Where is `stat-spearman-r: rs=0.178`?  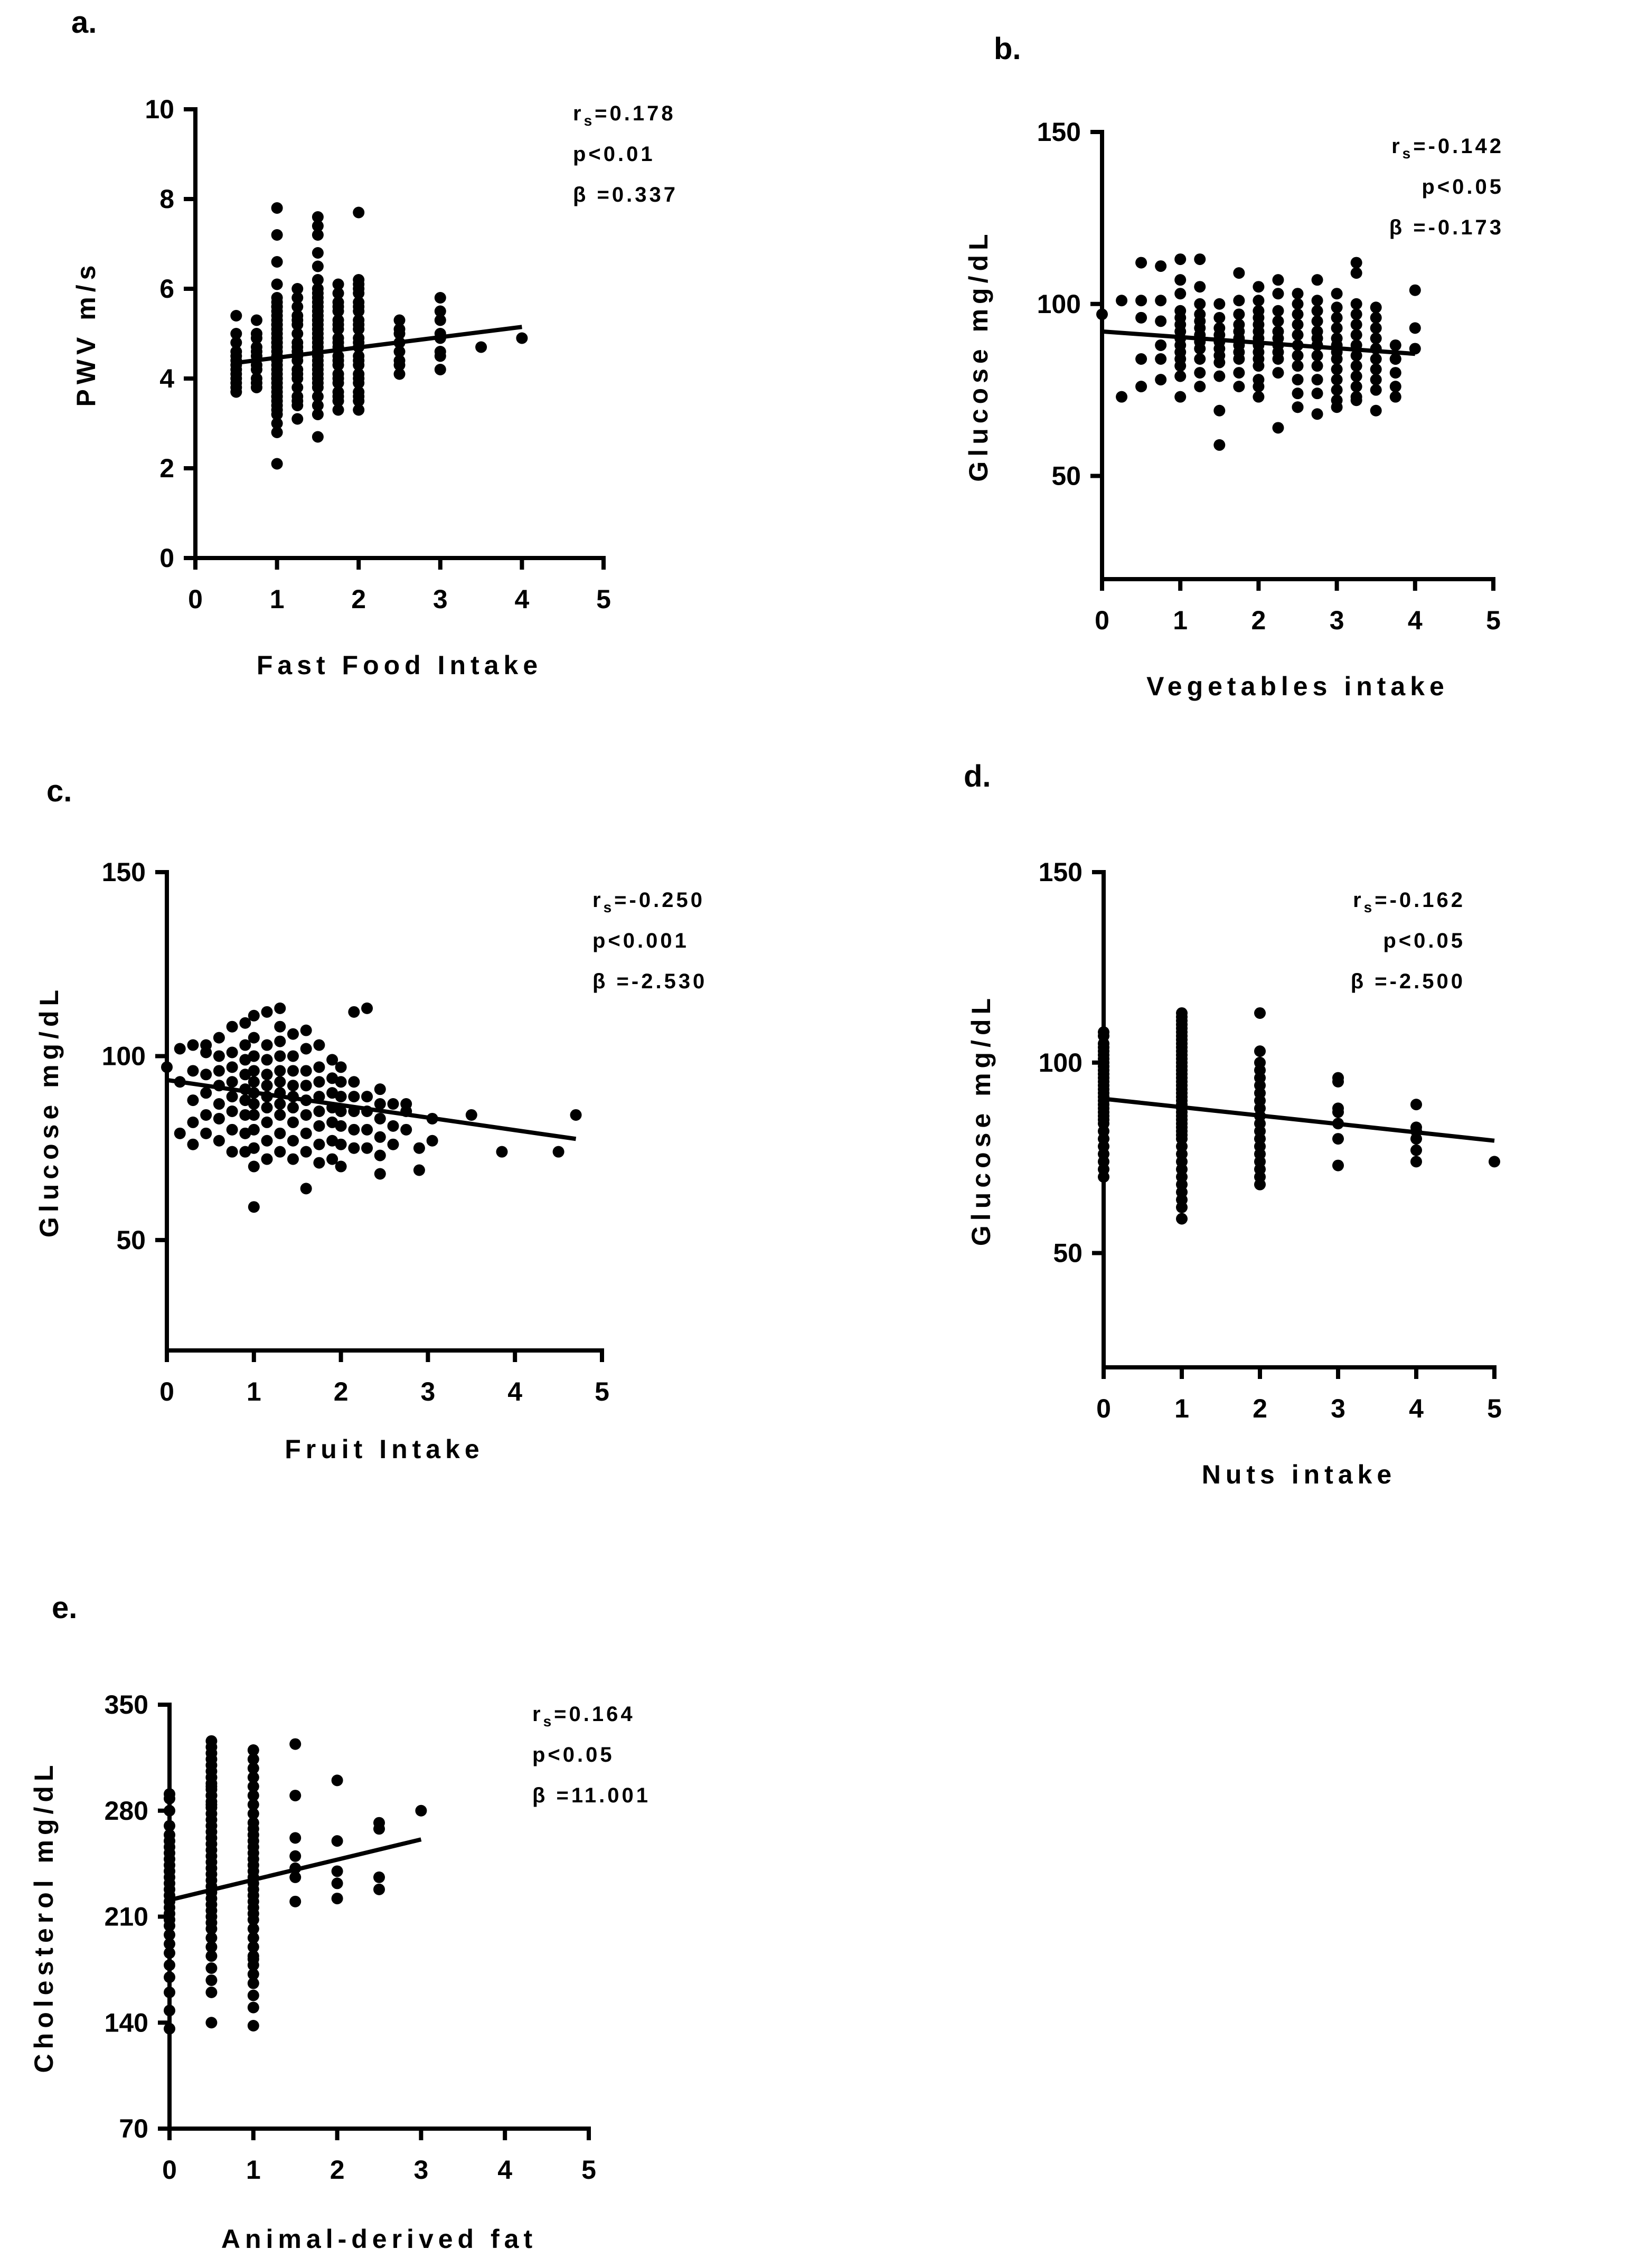
stat-spearman-r: rs=0.178 is located at coordinates (624, 115).